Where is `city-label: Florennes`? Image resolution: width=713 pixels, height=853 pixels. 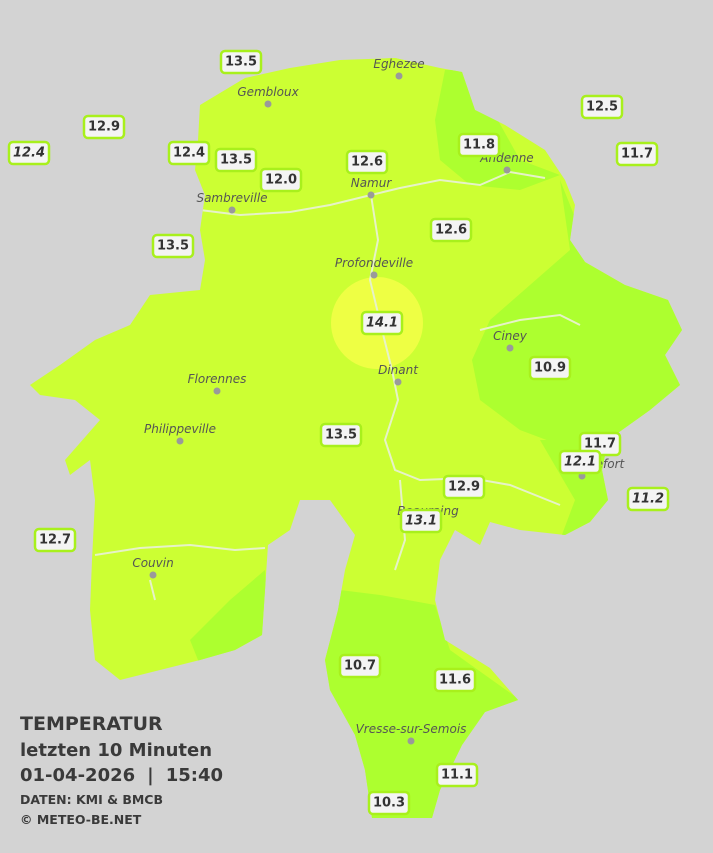
city-label: Florennes is located at coordinates (217, 379).